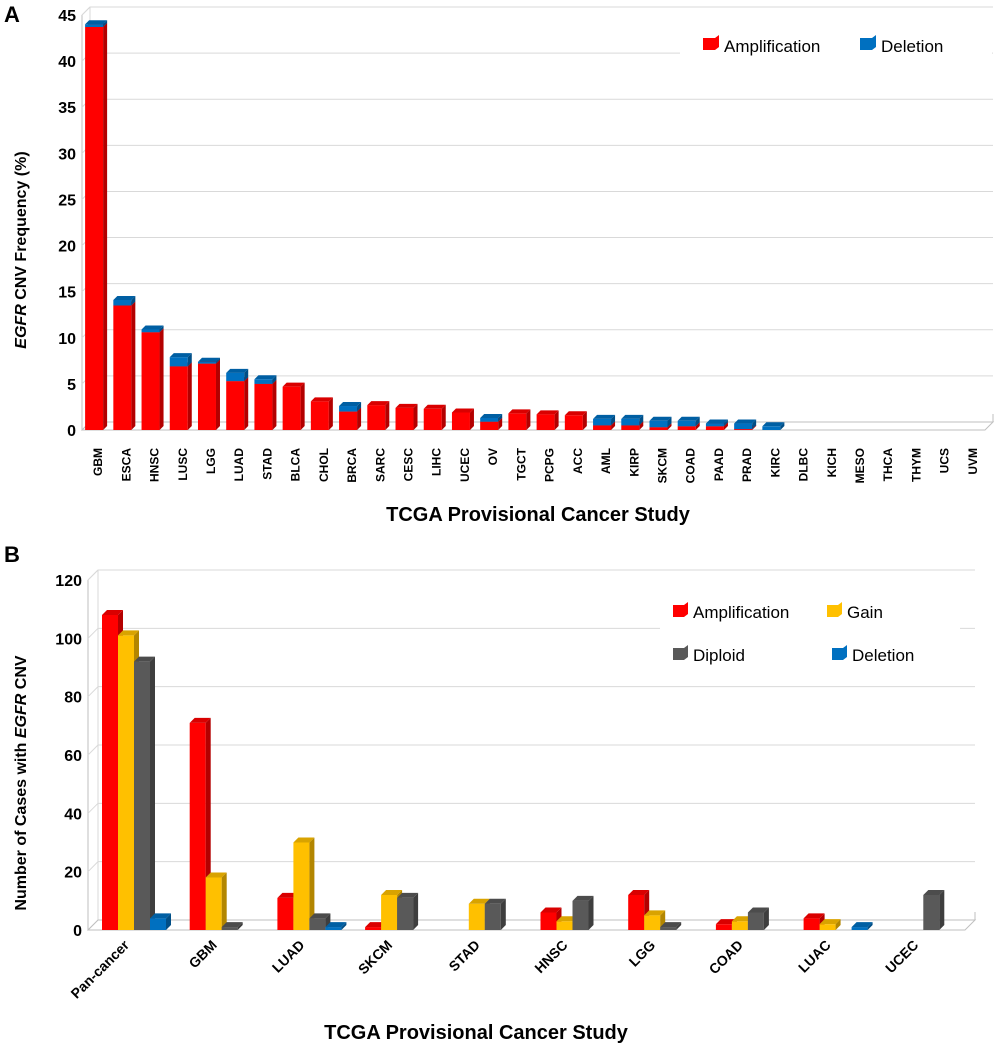 The height and width of the screenshot is (1049, 1003). Describe the element at coordinates (98, 462) in the screenshot. I see `panel-a-x-tick-gbm: GBM` at that location.